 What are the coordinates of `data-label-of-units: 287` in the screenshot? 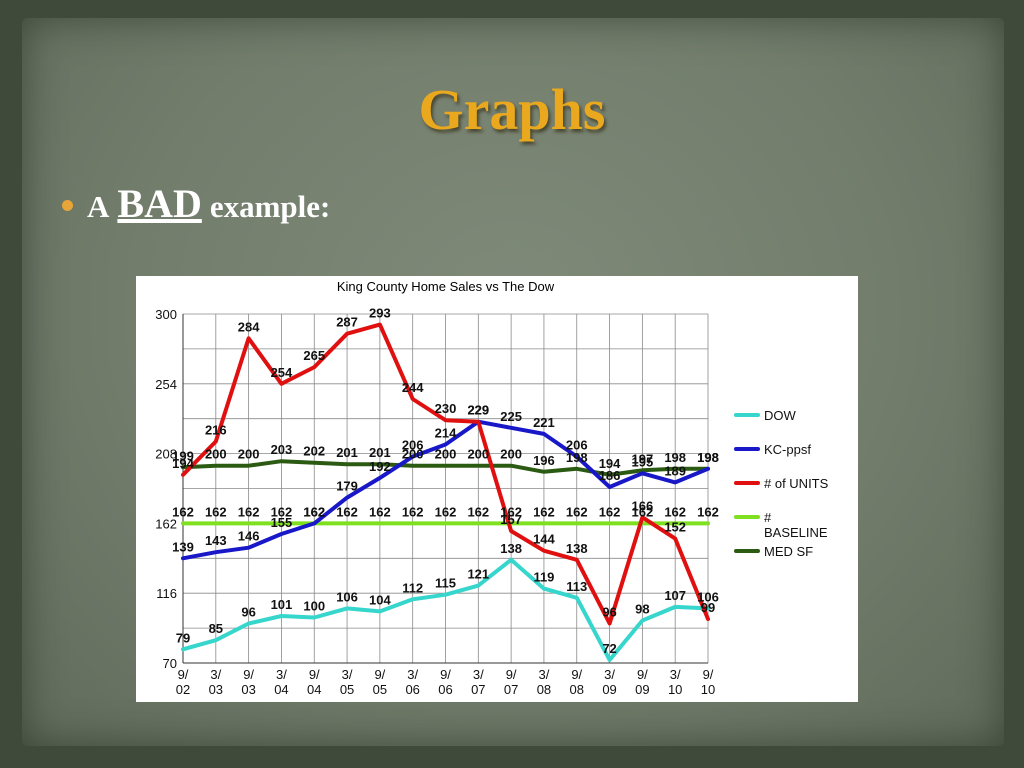 It's located at (347, 322).